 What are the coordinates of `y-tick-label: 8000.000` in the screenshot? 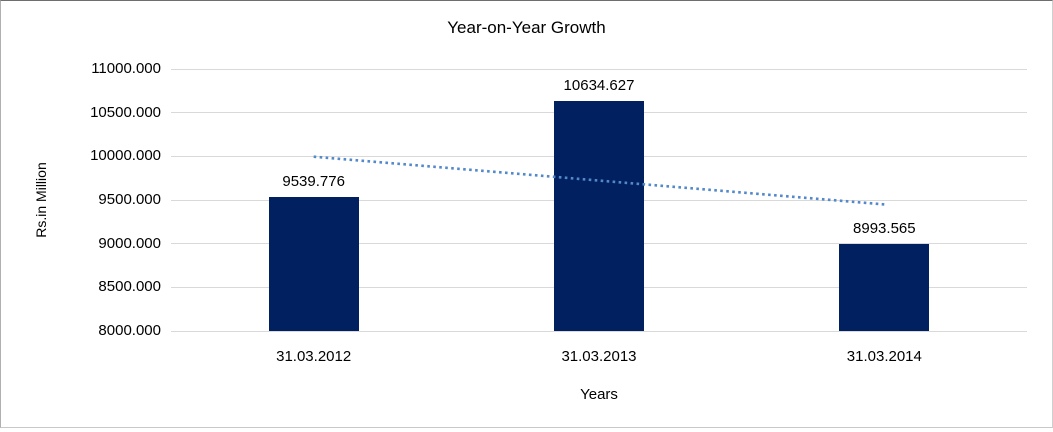 It's located at (129, 330).